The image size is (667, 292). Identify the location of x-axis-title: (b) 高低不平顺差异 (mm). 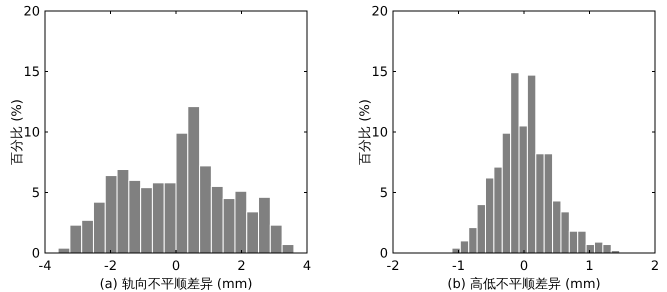
(524, 284).